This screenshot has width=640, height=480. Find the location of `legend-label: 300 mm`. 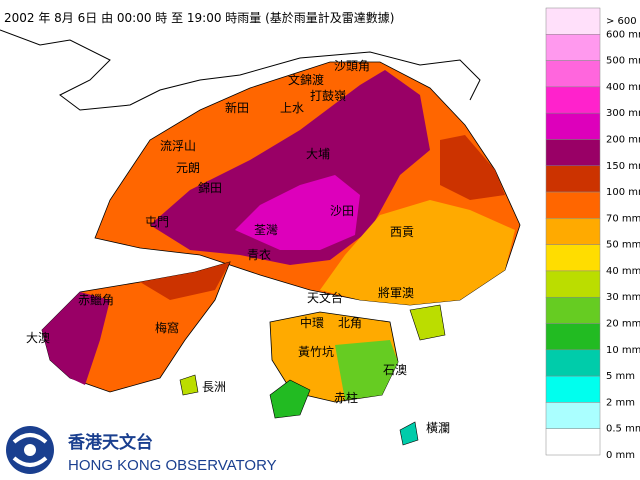

legend-label: 300 mm is located at coordinates (623, 113).